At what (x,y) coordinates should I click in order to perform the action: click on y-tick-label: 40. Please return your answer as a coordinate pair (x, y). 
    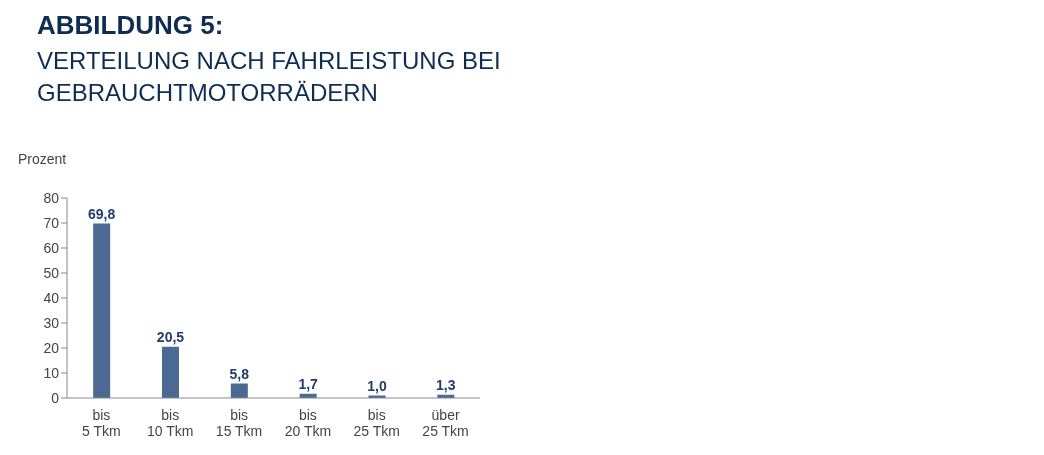
    Looking at the image, I should click on (51, 297).